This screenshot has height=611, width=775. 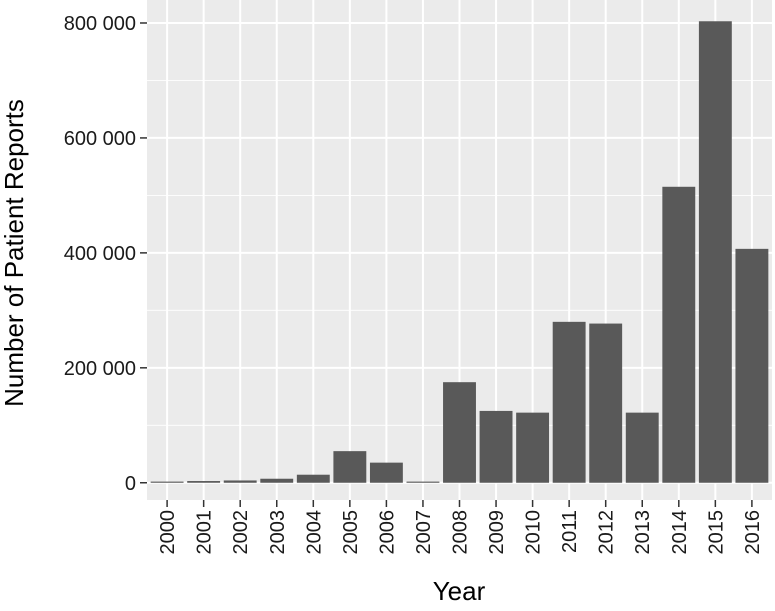 What do you see at coordinates (100, 369) in the screenshot?
I see `y-tick-label: 200 000` at bounding box center [100, 369].